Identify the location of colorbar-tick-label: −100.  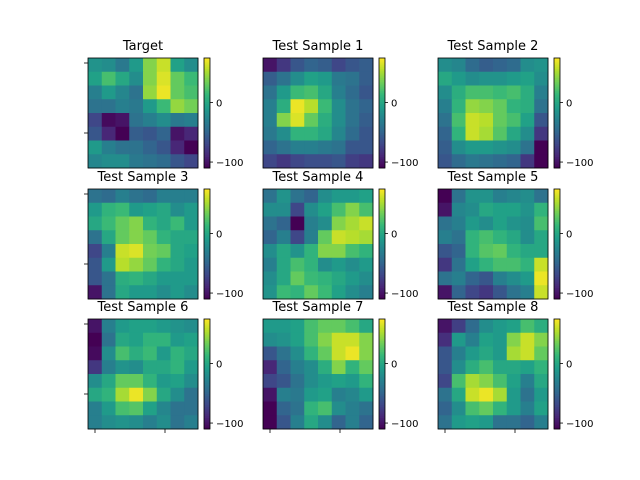
(579, 294).